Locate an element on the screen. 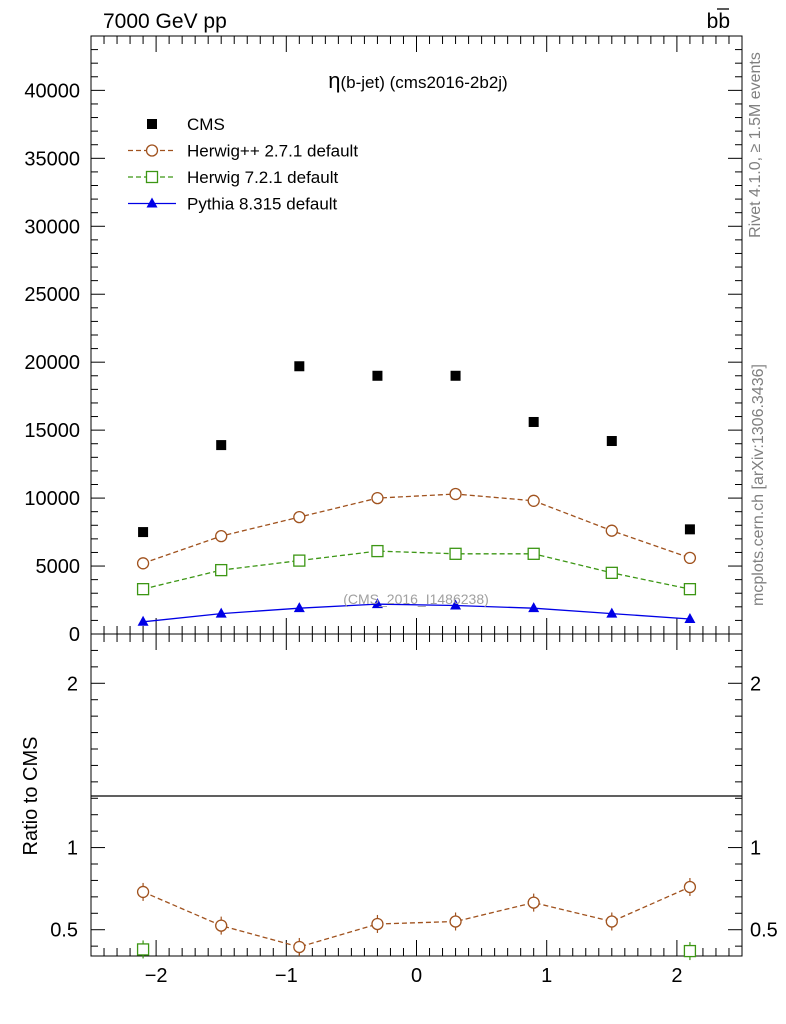  ratio-ylabel: Ratio to CMS is located at coordinates (31, 796).